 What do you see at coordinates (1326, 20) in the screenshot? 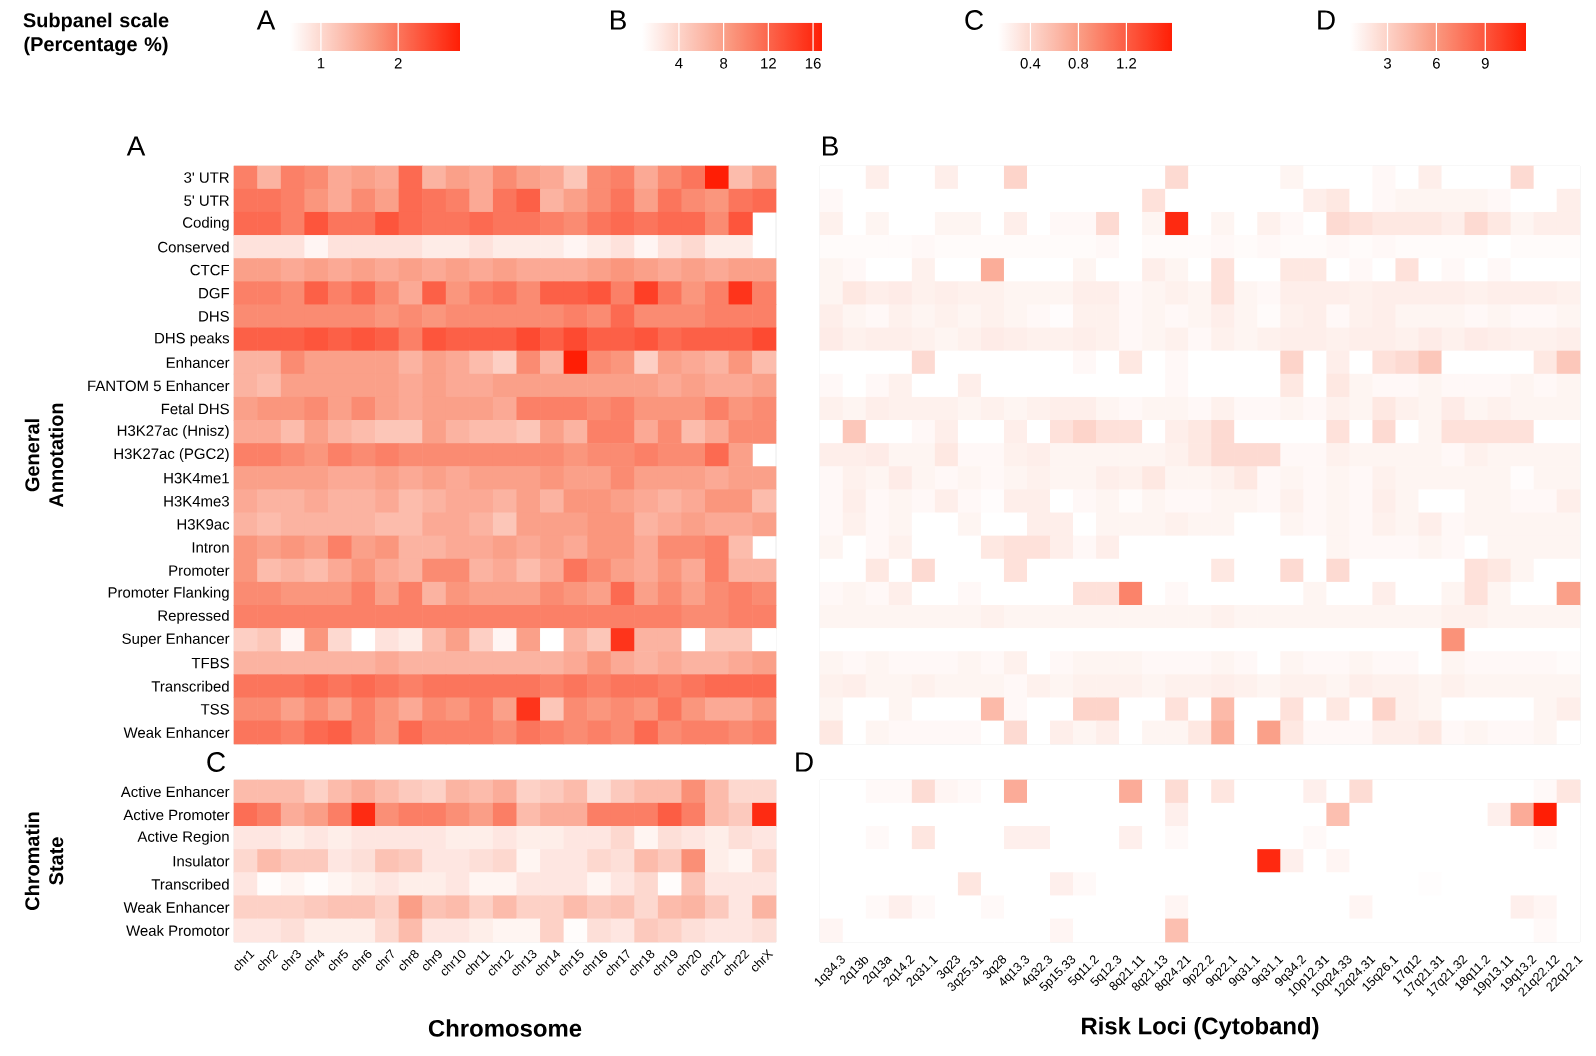
I see `color-bar-title: D` at bounding box center [1326, 20].